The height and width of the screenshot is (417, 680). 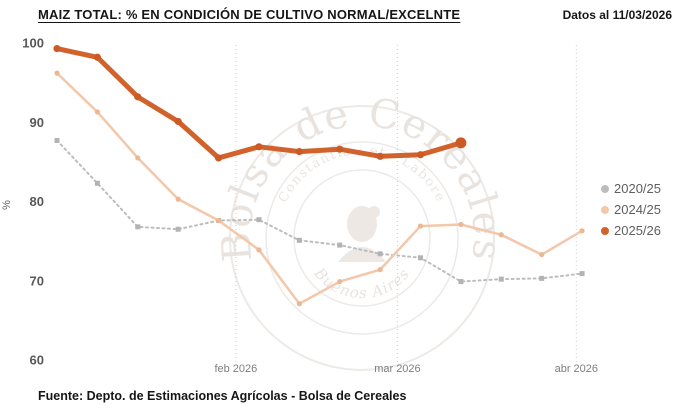 I want to click on legend-label-2024-25: 2024/25, so click(x=637, y=209).